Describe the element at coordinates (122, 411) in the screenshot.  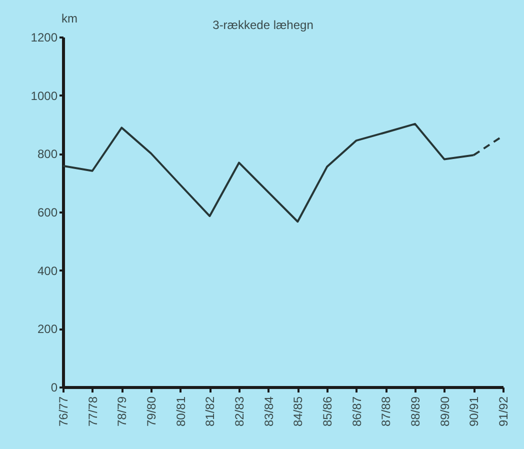
I see `x-tick-label: 78/79` at that location.